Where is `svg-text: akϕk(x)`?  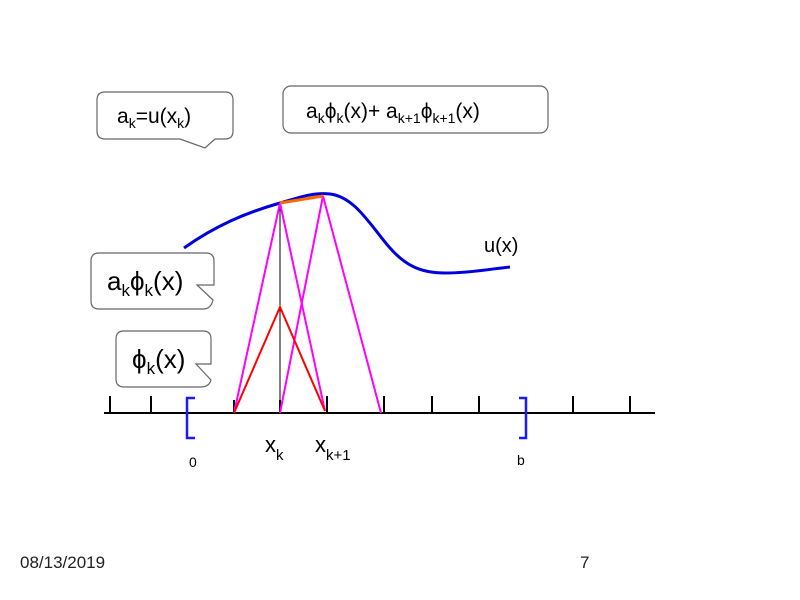
svg-text: akϕk(x) is located at coordinates (145, 283).